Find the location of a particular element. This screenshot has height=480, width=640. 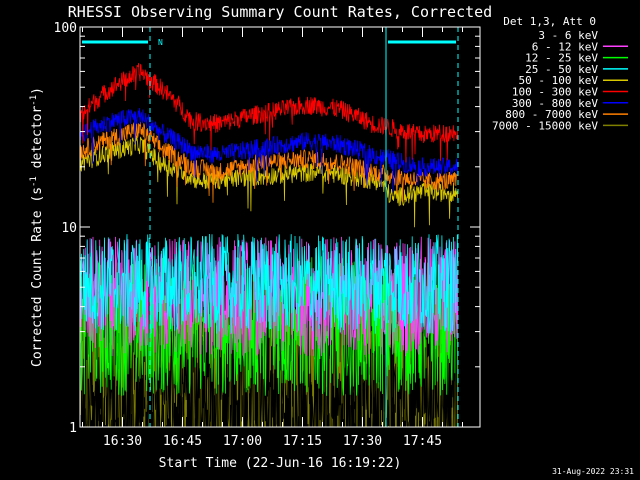

y-tick-label: 100 is located at coordinates (65, 28).